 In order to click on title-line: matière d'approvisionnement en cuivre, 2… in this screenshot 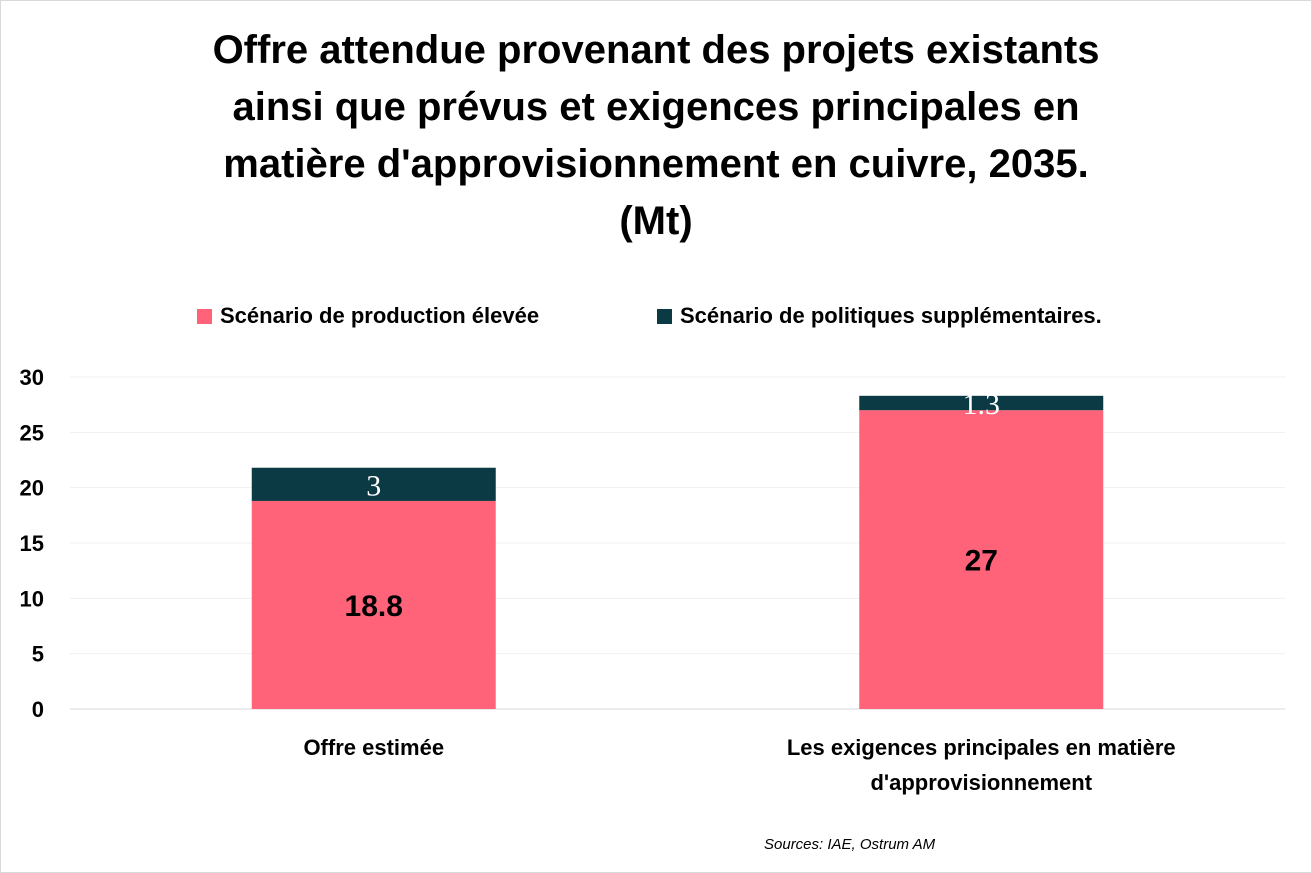, I will do `click(656, 164)`.